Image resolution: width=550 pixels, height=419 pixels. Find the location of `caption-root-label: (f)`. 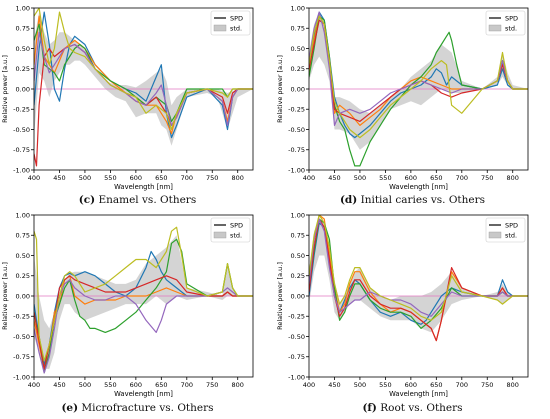

caption-root-label: (f) is located at coordinates (369, 408).